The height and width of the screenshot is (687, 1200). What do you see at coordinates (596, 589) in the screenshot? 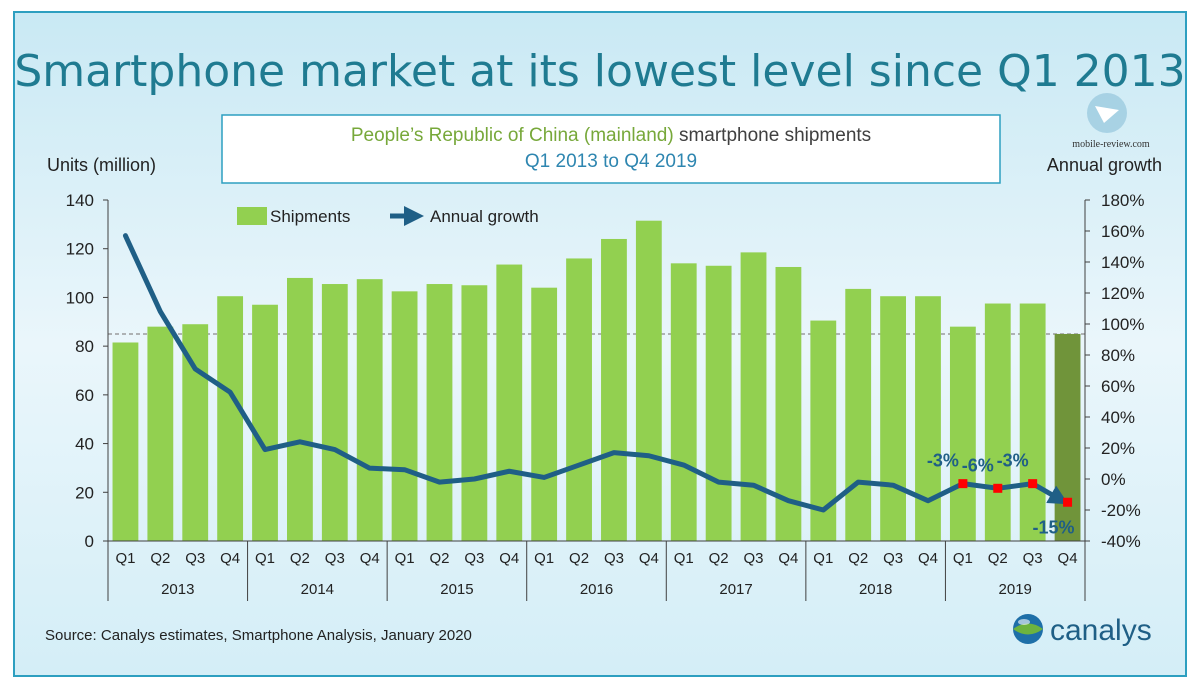
I see `year-label: 2016` at bounding box center [596, 589].